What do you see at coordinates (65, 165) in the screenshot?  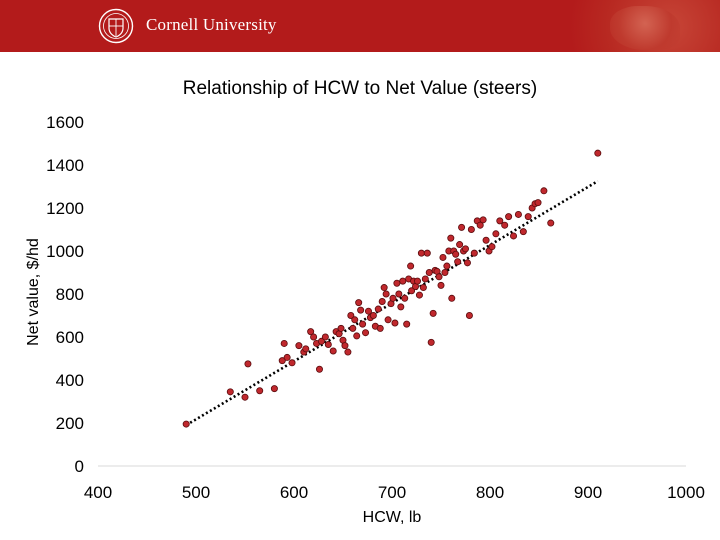 I see `y-tick-label: 1400` at bounding box center [65, 165].